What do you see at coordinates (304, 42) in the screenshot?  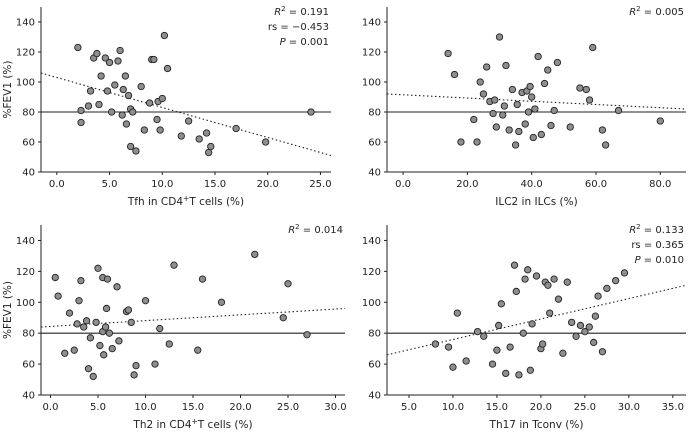 I see `p1-stat-annotation: P = 0.001` at bounding box center [304, 42].